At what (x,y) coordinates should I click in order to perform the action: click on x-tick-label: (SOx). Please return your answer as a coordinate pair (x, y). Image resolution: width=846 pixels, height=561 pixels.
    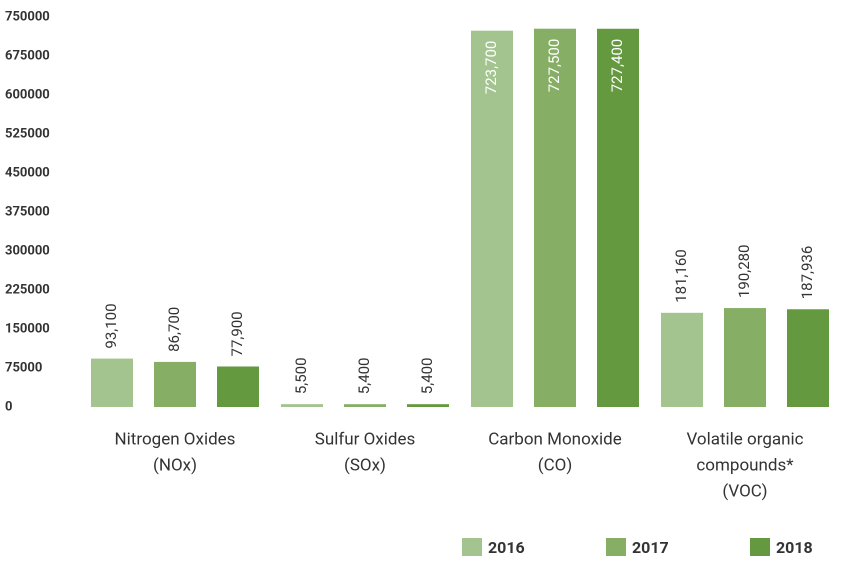
    Looking at the image, I should click on (365, 465).